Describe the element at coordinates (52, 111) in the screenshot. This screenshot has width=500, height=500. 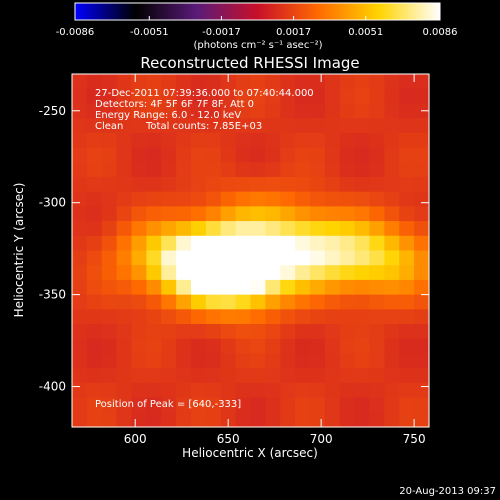
I see `y-tick-label: -250` at that location.